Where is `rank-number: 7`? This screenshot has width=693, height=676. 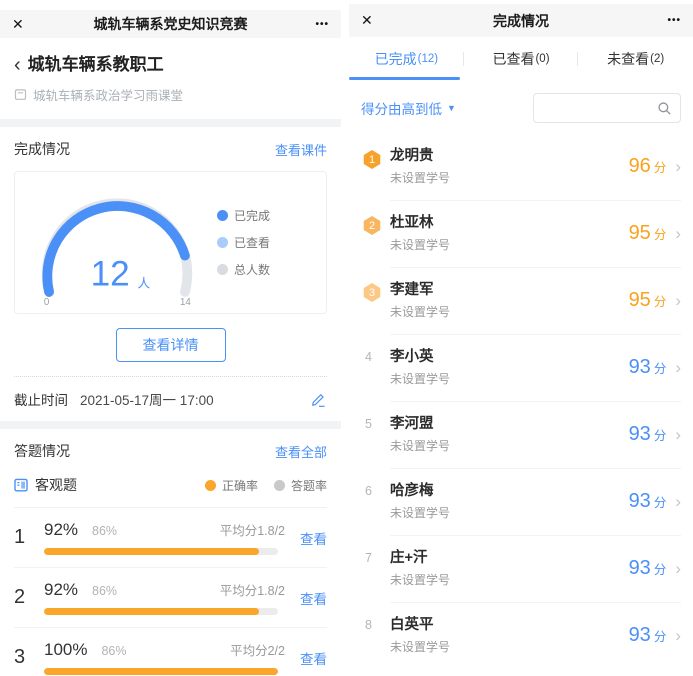
rank-number: 7 is located at coordinates (368, 558).